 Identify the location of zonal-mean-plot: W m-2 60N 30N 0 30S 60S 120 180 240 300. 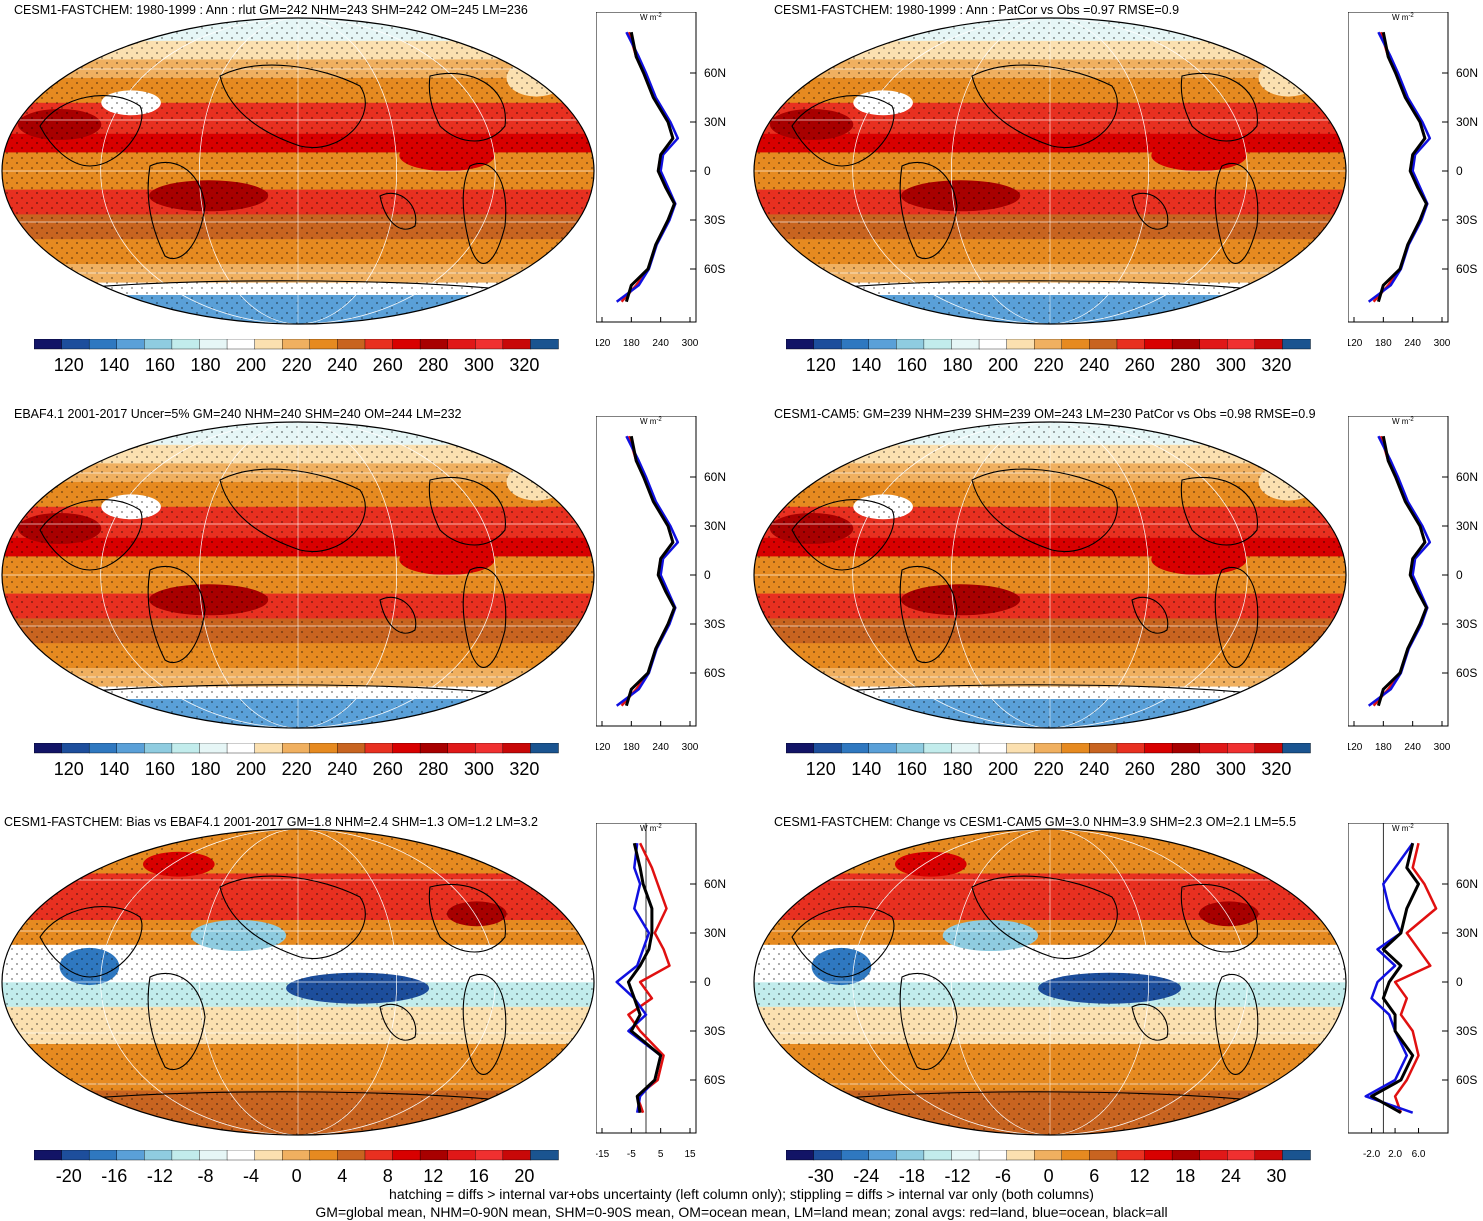
(661, 179).